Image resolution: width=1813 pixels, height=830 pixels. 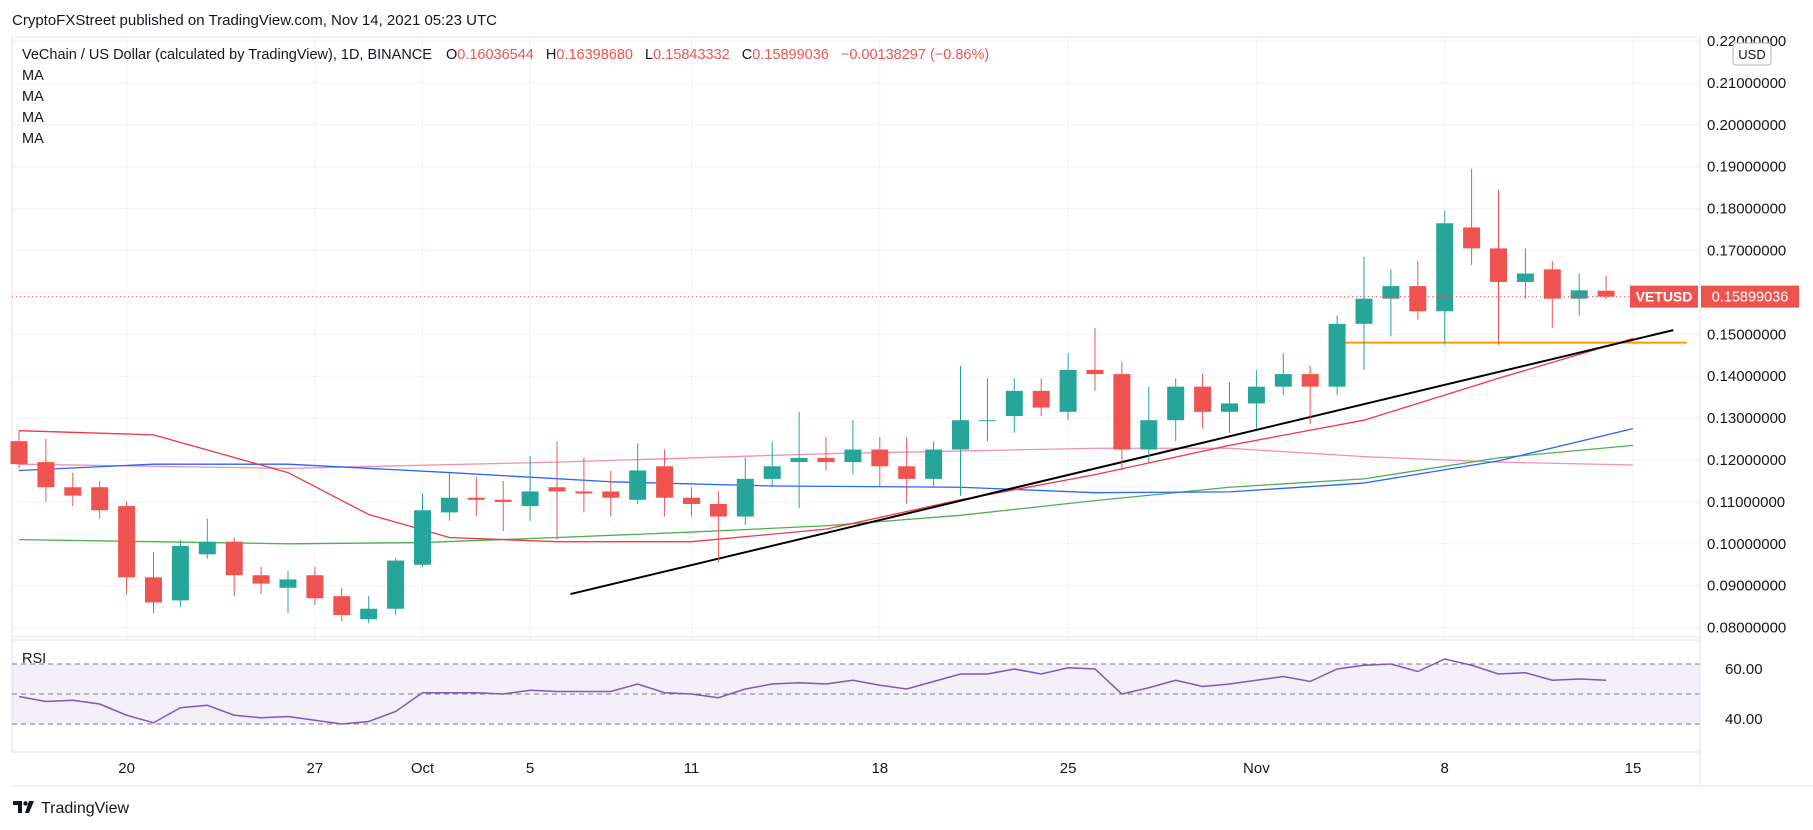 I want to click on time-tick-label: 5, so click(x=530, y=768).